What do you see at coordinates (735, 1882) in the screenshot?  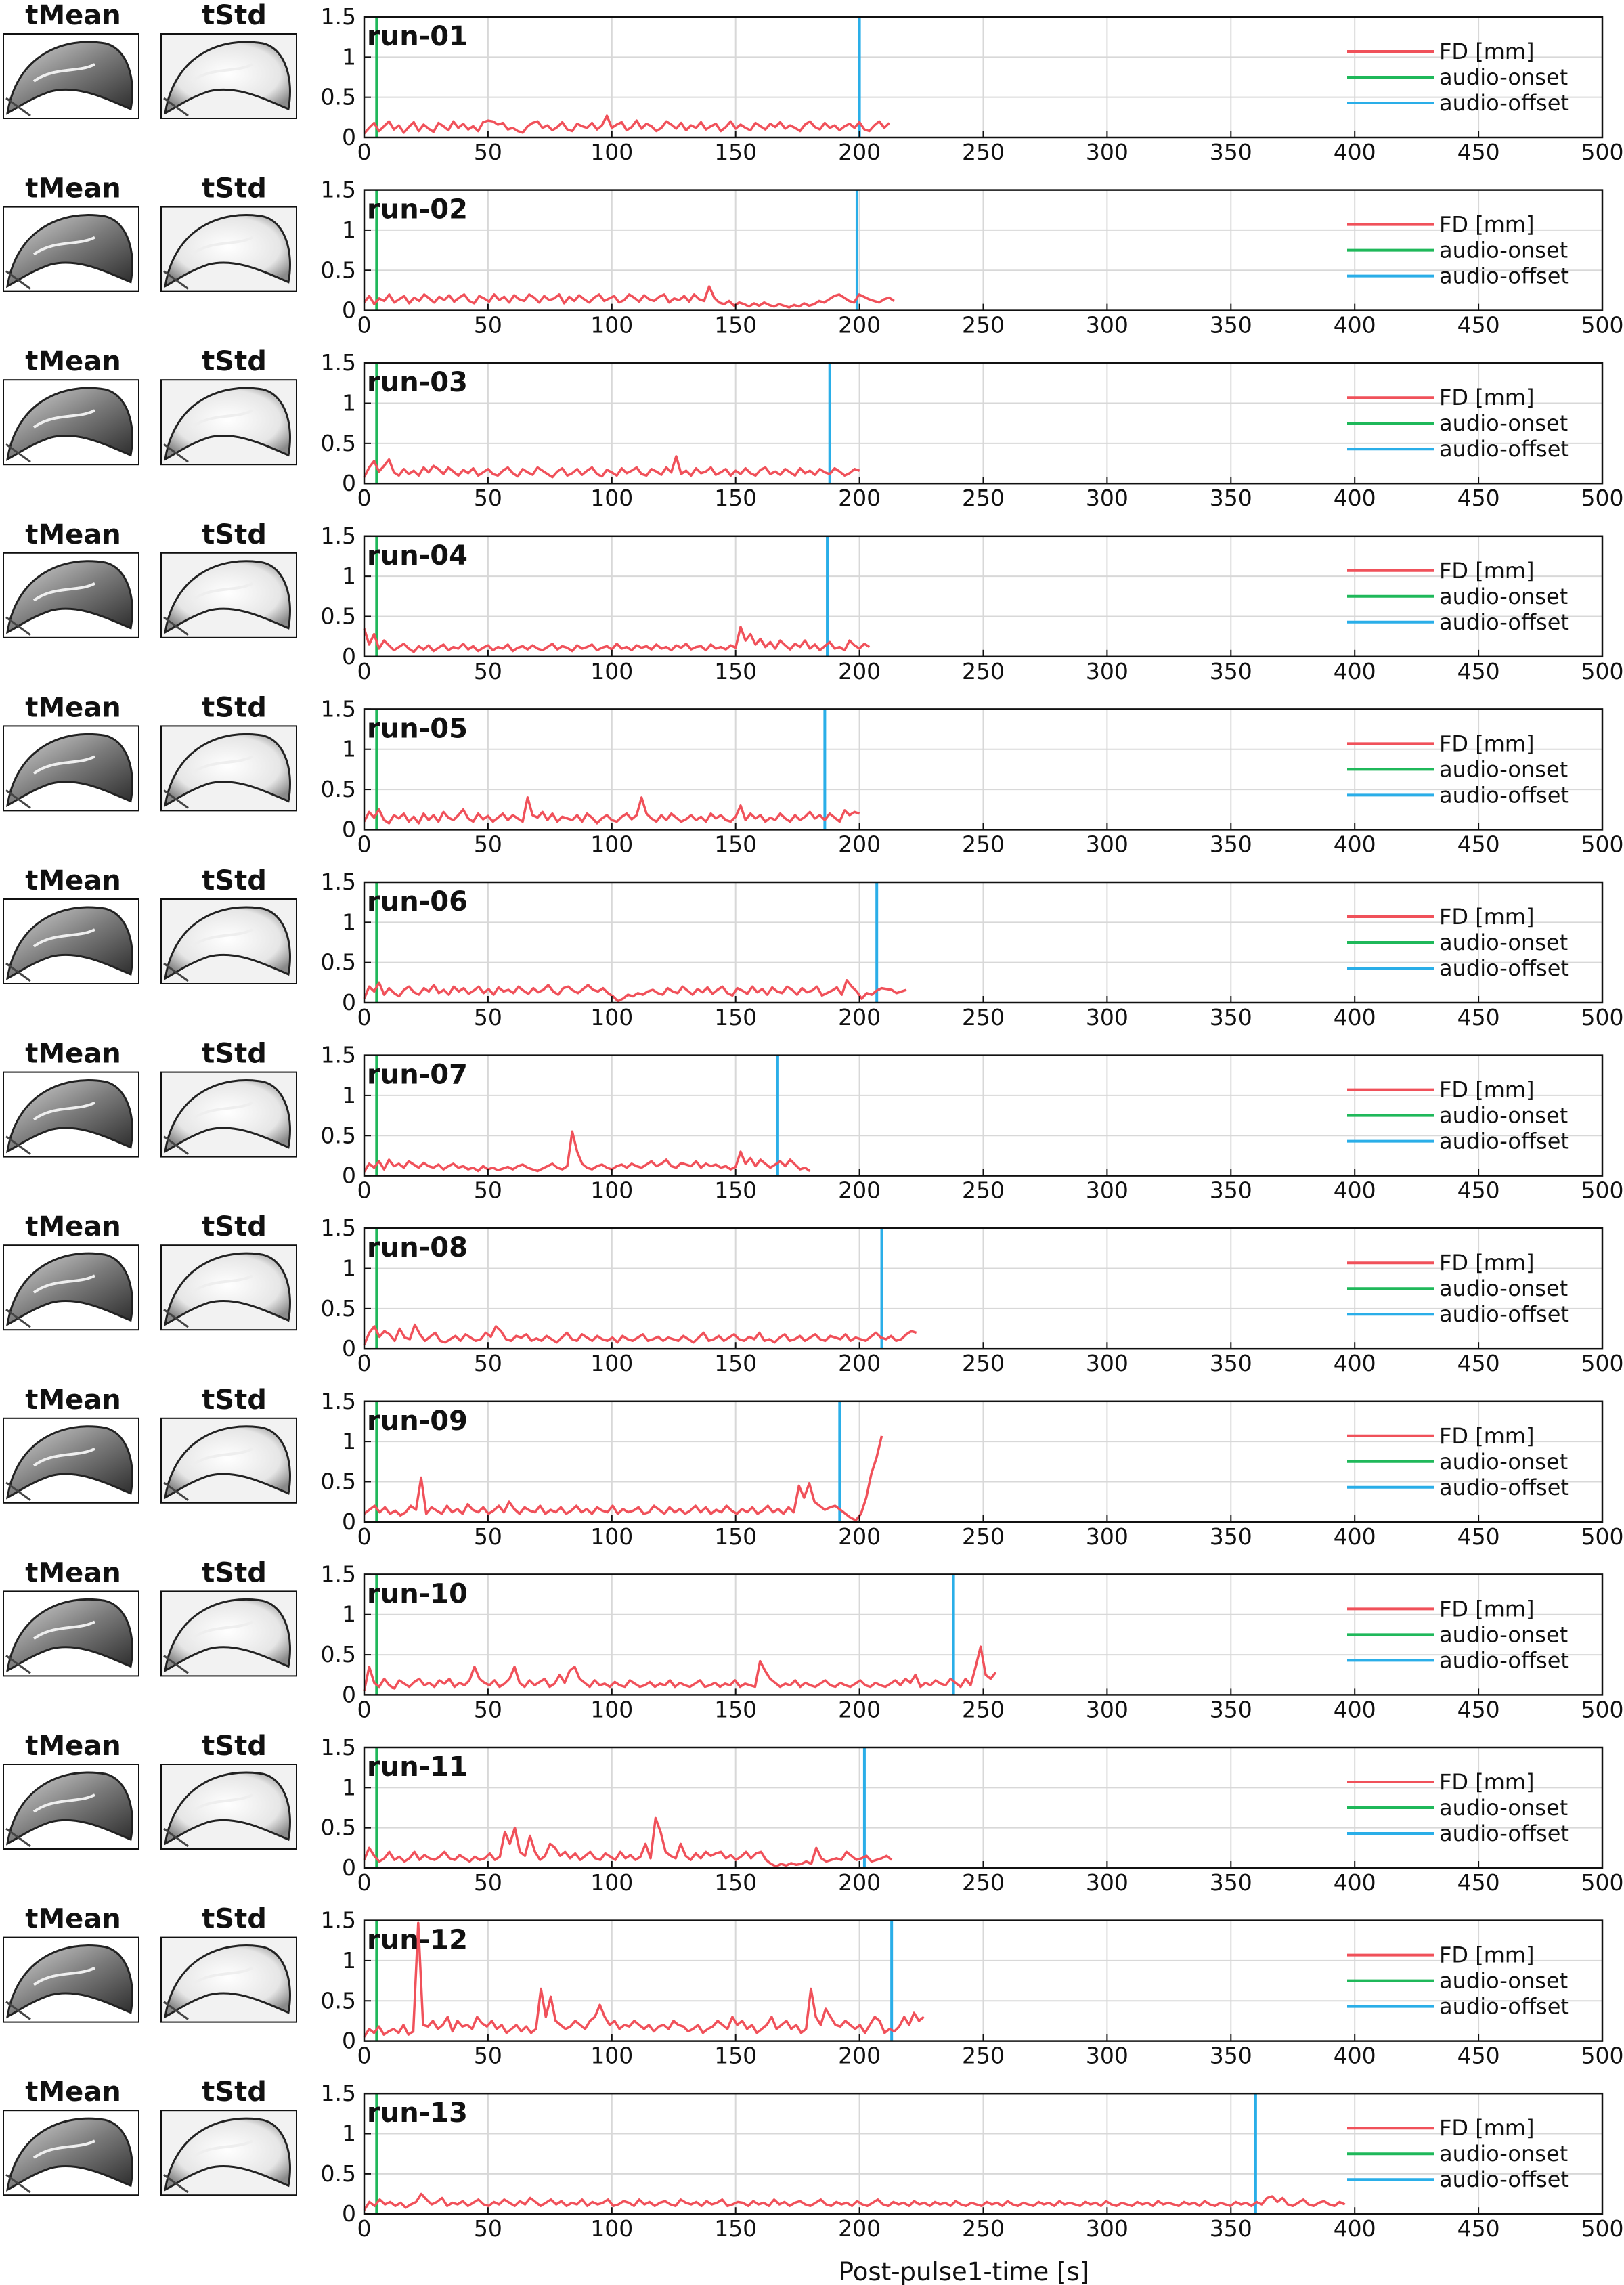 I see `x-tick-label: 150` at bounding box center [735, 1882].